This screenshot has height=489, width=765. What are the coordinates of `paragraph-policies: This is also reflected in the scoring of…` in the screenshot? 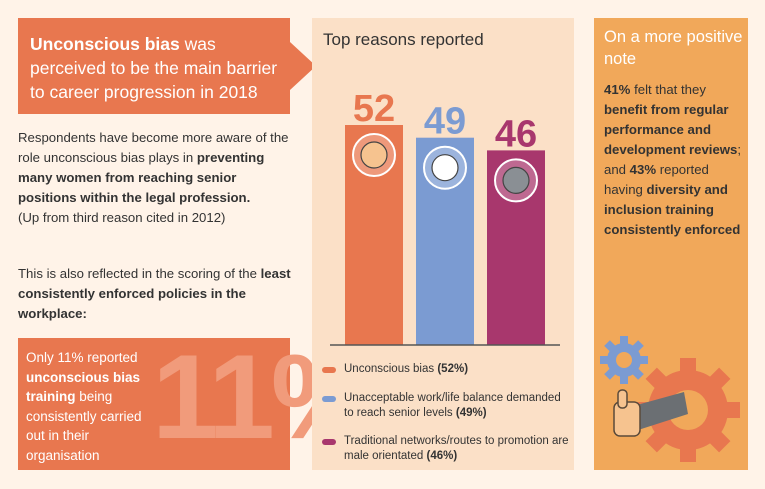 It's located at (158, 294).